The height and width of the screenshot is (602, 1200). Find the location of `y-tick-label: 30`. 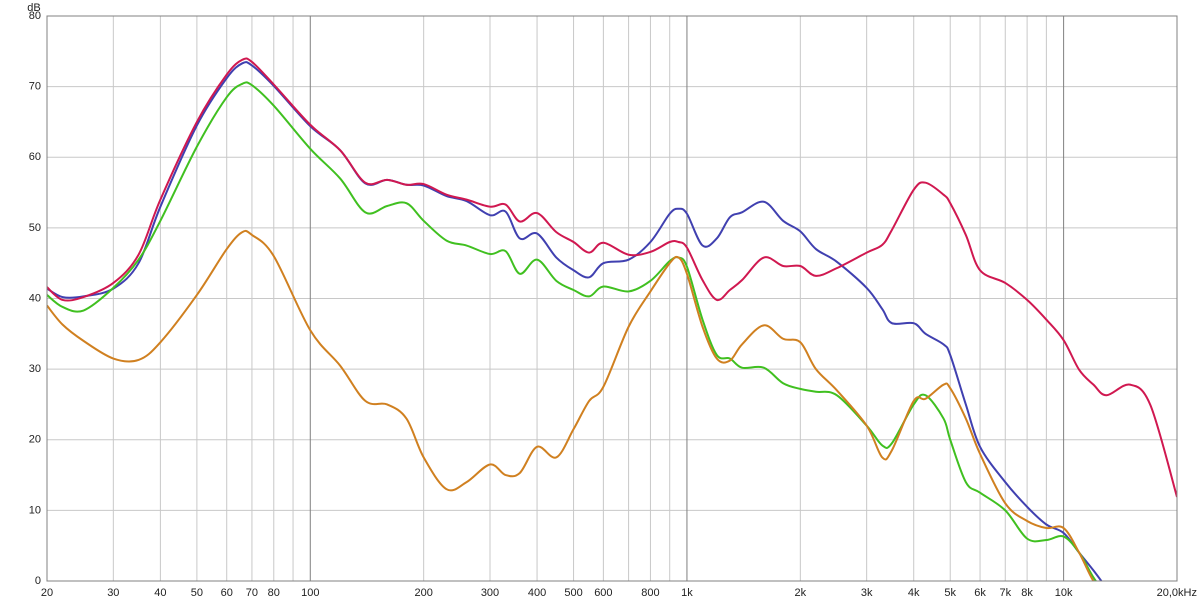

y-tick-label: 30 is located at coordinates (35, 369).